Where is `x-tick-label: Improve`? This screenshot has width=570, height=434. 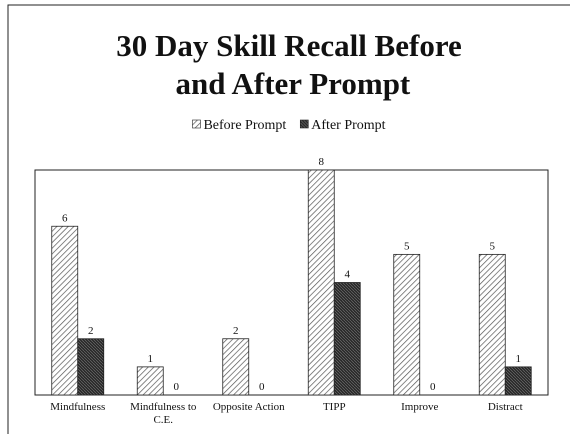
x-tick-label: Improve is located at coordinates (420, 407).